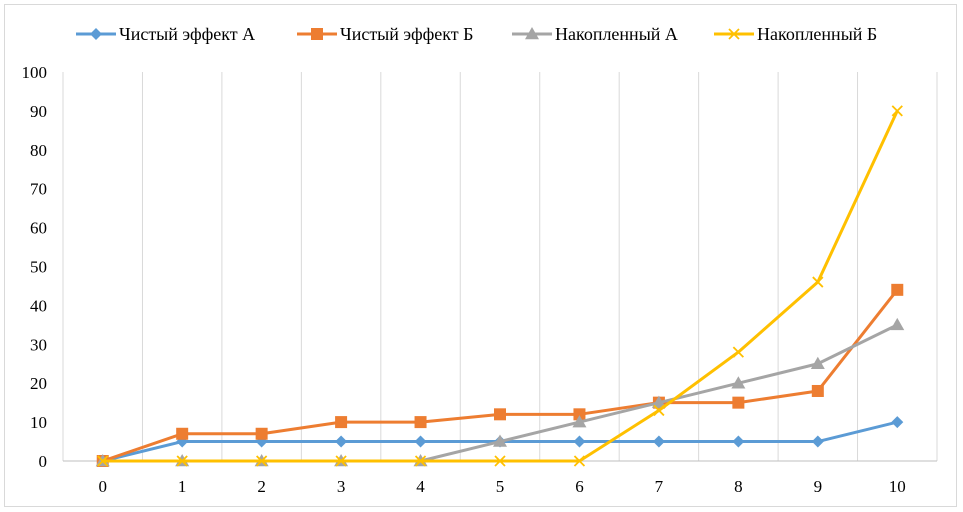 This screenshot has height=512, width=963. I want to click on x-tick-label: 1, so click(182, 486).